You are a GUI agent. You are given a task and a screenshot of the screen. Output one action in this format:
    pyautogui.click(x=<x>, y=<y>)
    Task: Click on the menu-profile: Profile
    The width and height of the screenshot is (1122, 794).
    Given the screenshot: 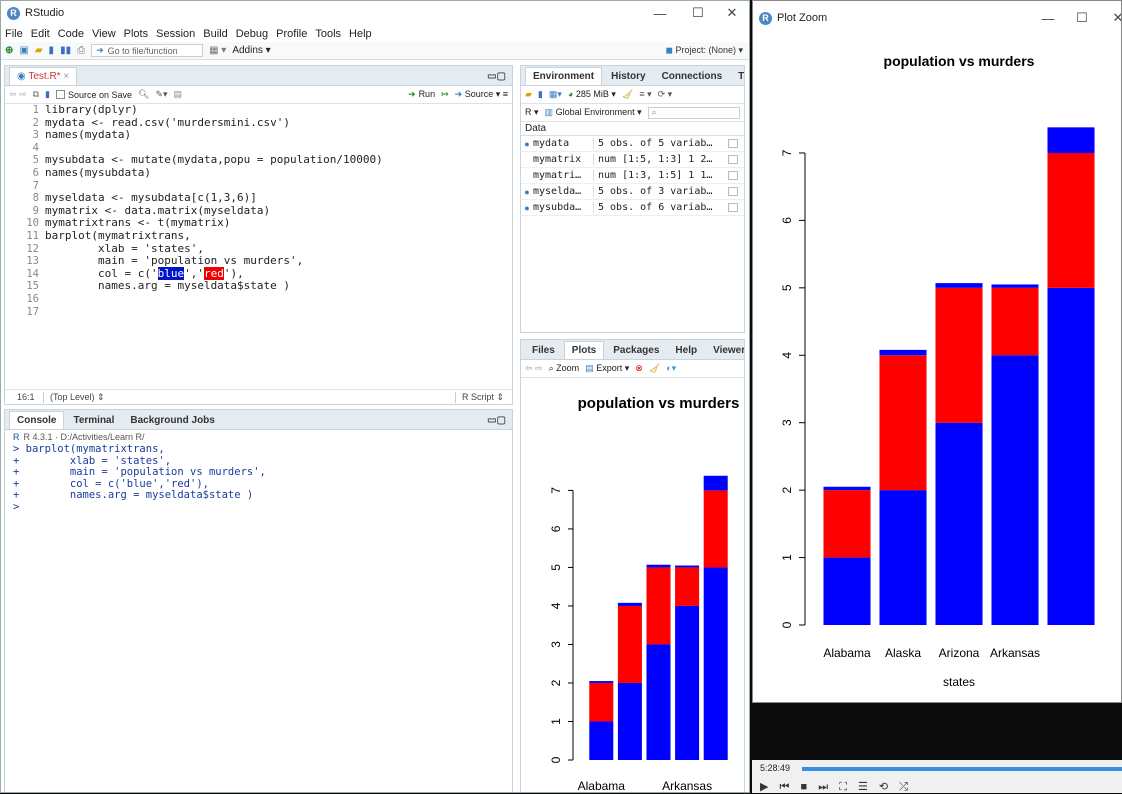 What is the action you would take?
    pyautogui.click(x=292, y=33)
    